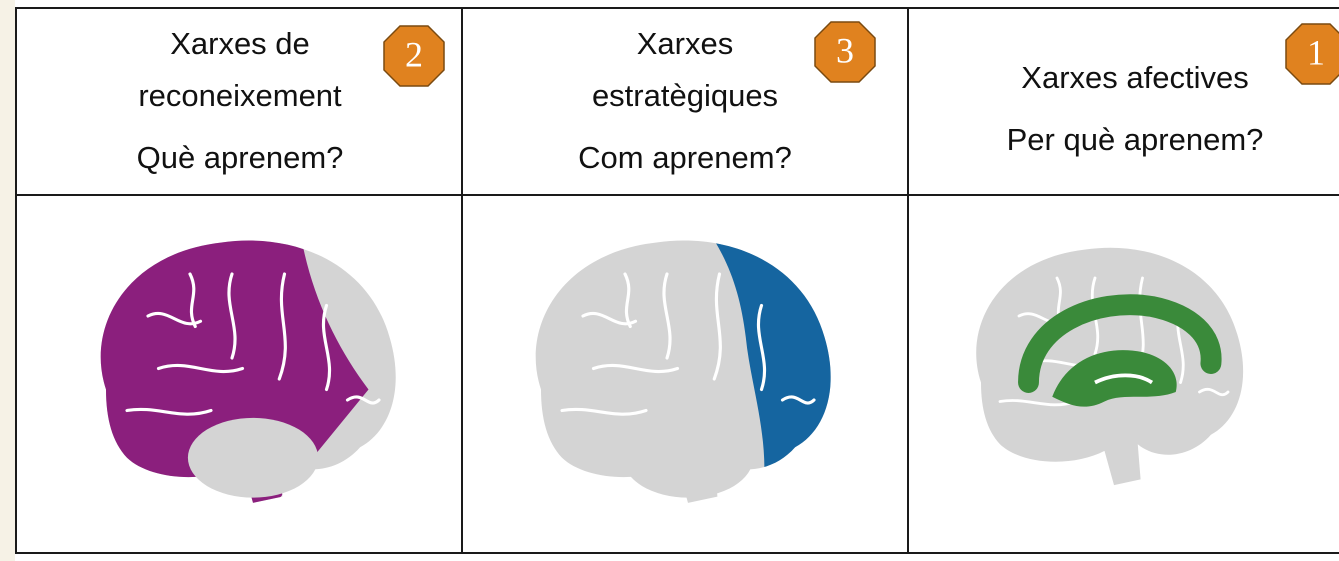 The image size is (1339, 561). What do you see at coordinates (1135, 139) in the screenshot?
I see `column-question: Per què aprenem?` at bounding box center [1135, 139].